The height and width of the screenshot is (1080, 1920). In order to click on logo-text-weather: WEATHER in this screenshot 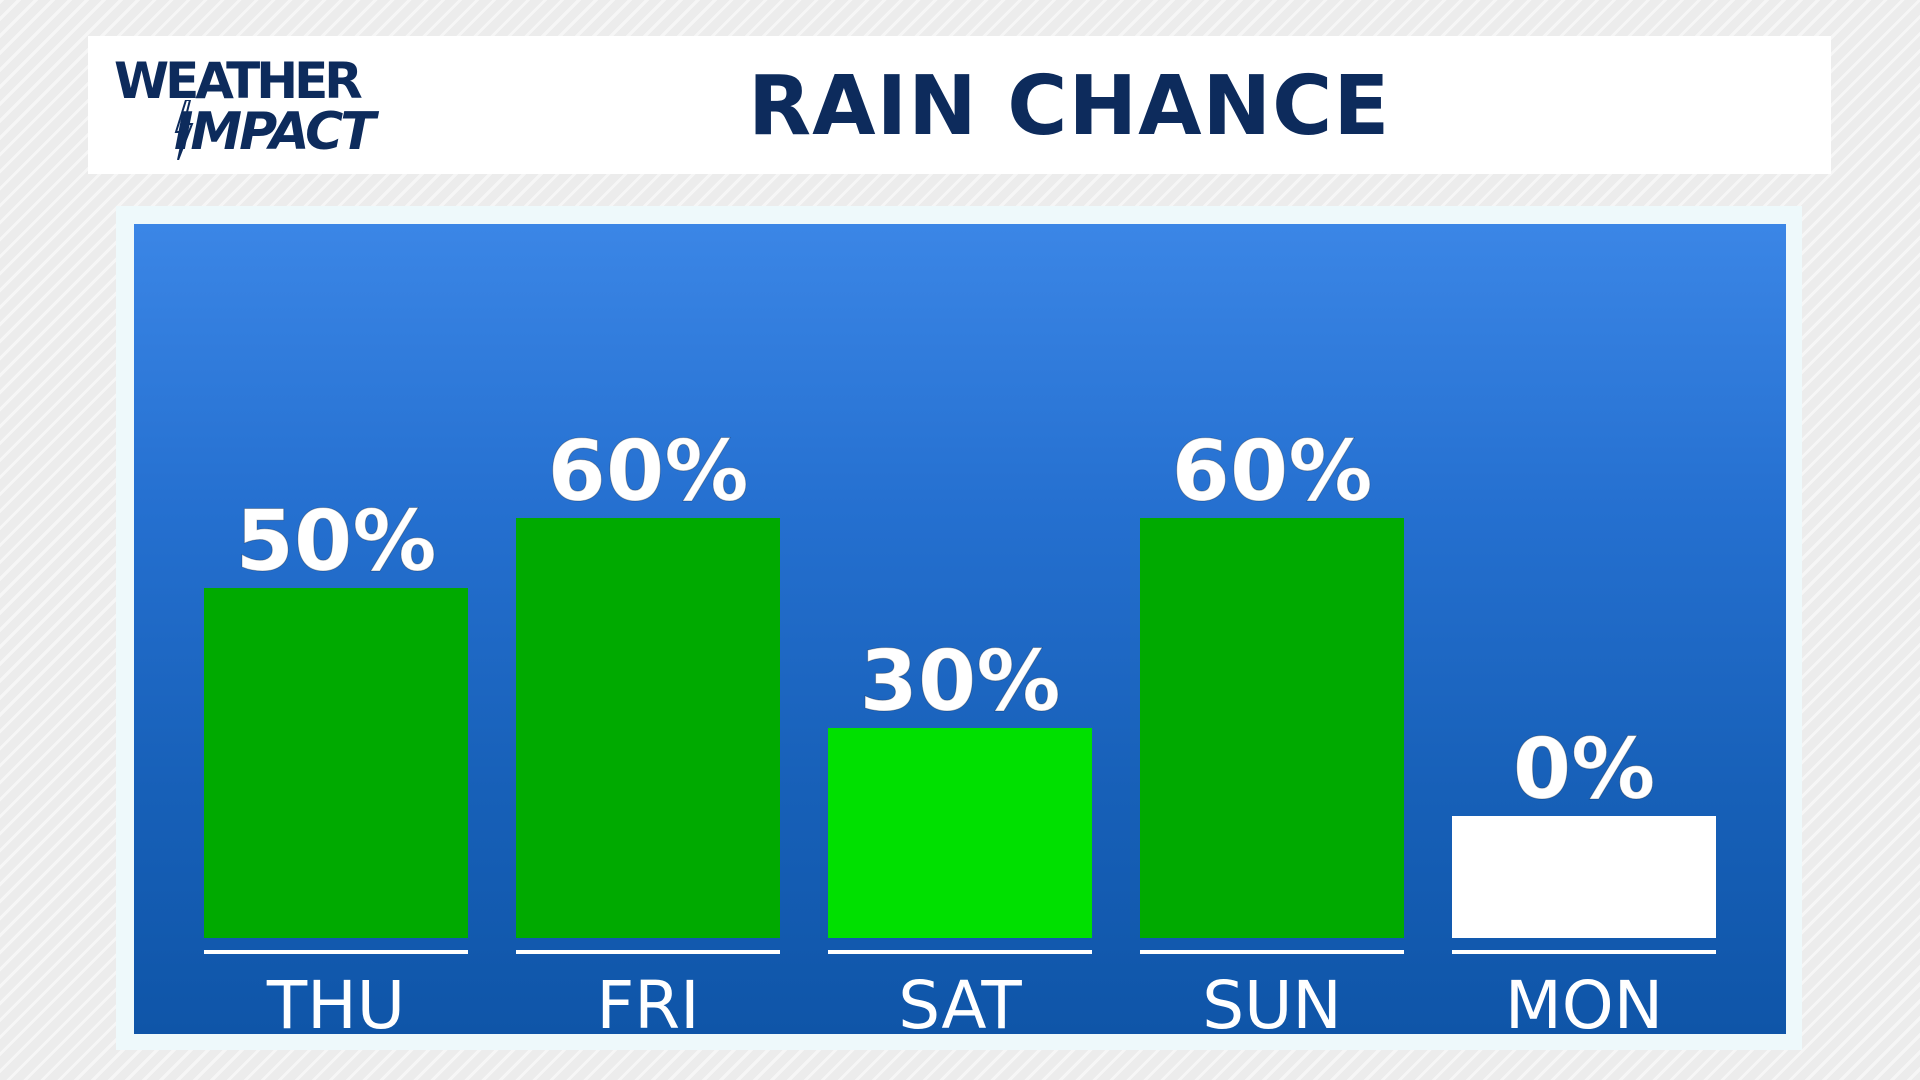, I will do `click(238, 81)`.